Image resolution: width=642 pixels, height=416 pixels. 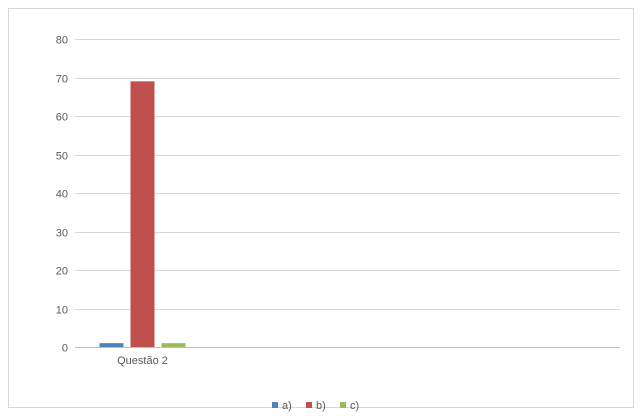 I want to click on y-axis-ticks: 0 10 20 30 40 50 60 70 80, so click(x=62, y=195).